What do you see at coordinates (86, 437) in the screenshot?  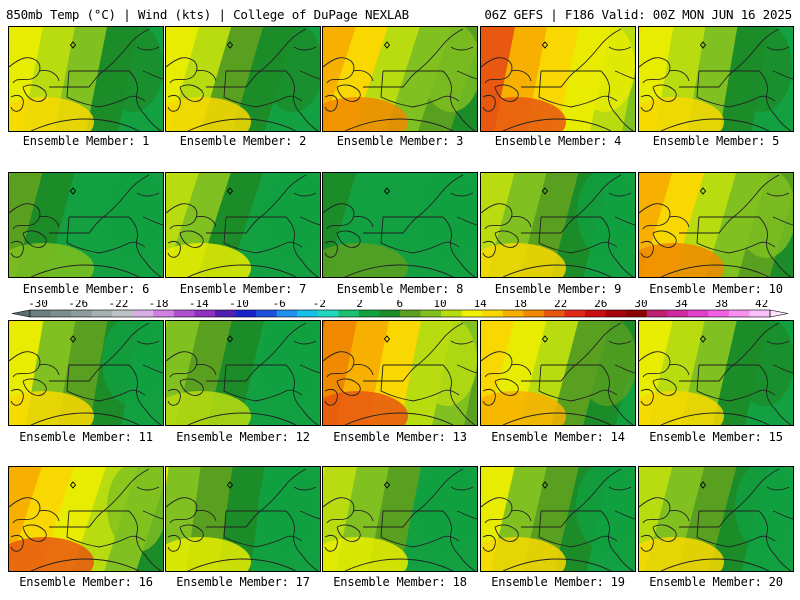 I see `ensemble-member-label: Ensemble Member: 11` at bounding box center [86, 437].